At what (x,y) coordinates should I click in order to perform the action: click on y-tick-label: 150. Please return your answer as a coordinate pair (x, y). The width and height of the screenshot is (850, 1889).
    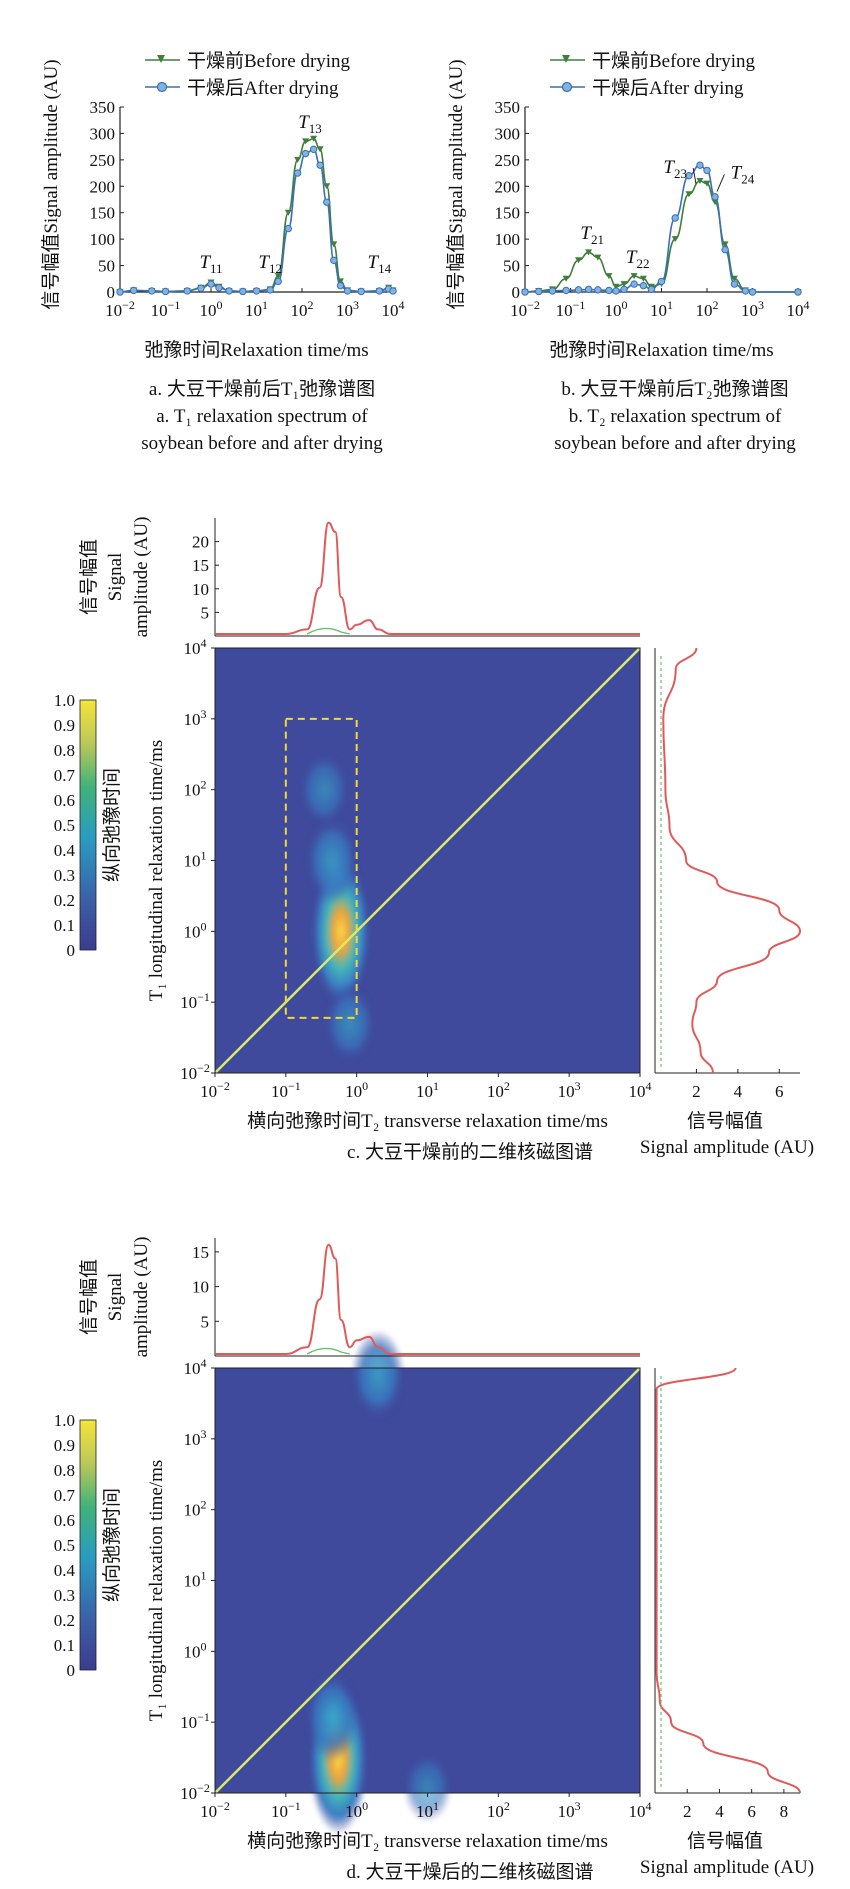
    Looking at the image, I should click on (508, 213).